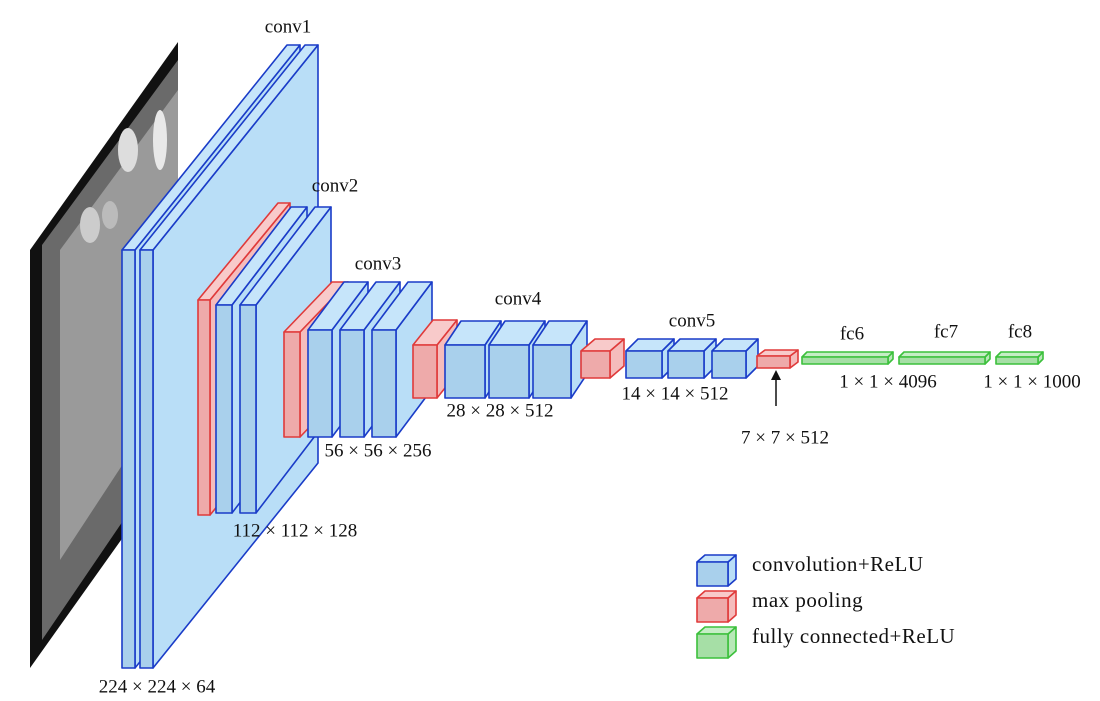 The height and width of the screenshot is (701, 1100). What do you see at coordinates (119, 325) in the screenshot?
I see `image-region` at bounding box center [119, 325].